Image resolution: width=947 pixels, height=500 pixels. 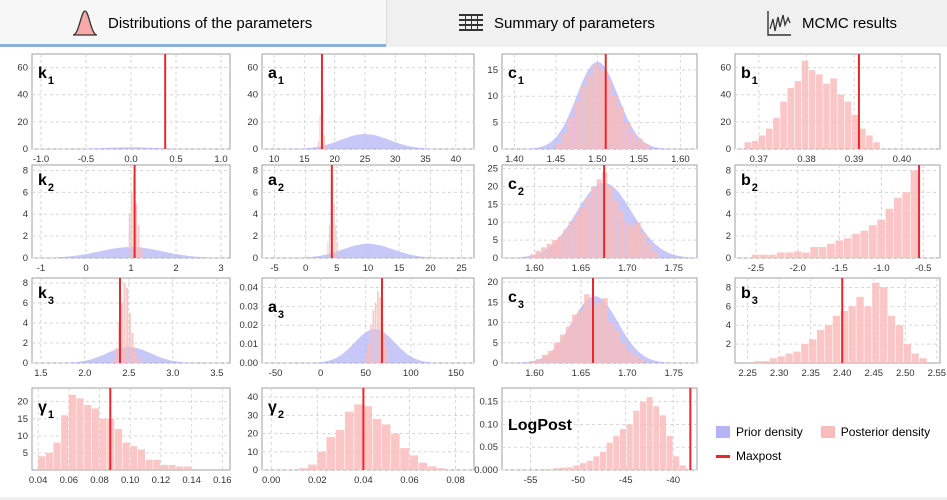 I want to click on plot-title-subscript: 3, so click(x=281, y=315).